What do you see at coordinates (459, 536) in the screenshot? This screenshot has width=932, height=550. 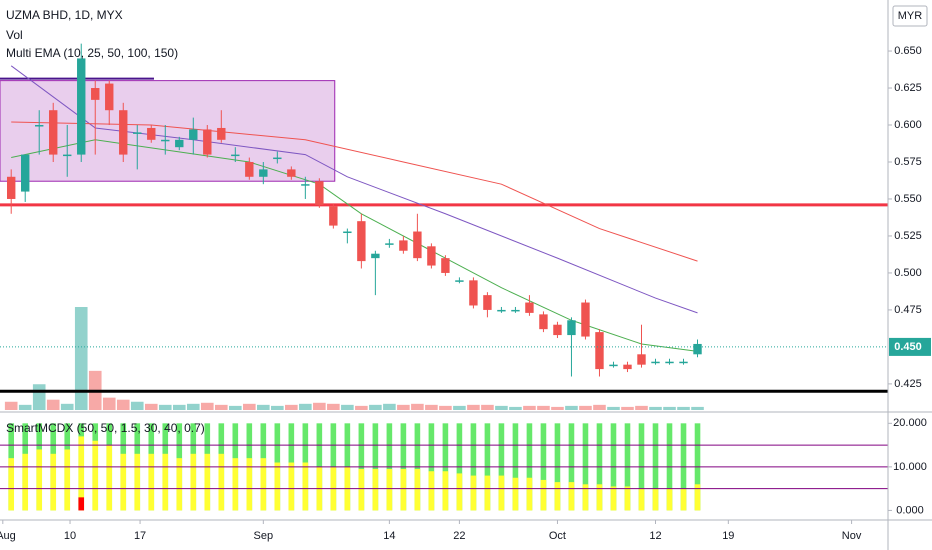 I see `x-tick-label: 22` at bounding box center [459, 536].